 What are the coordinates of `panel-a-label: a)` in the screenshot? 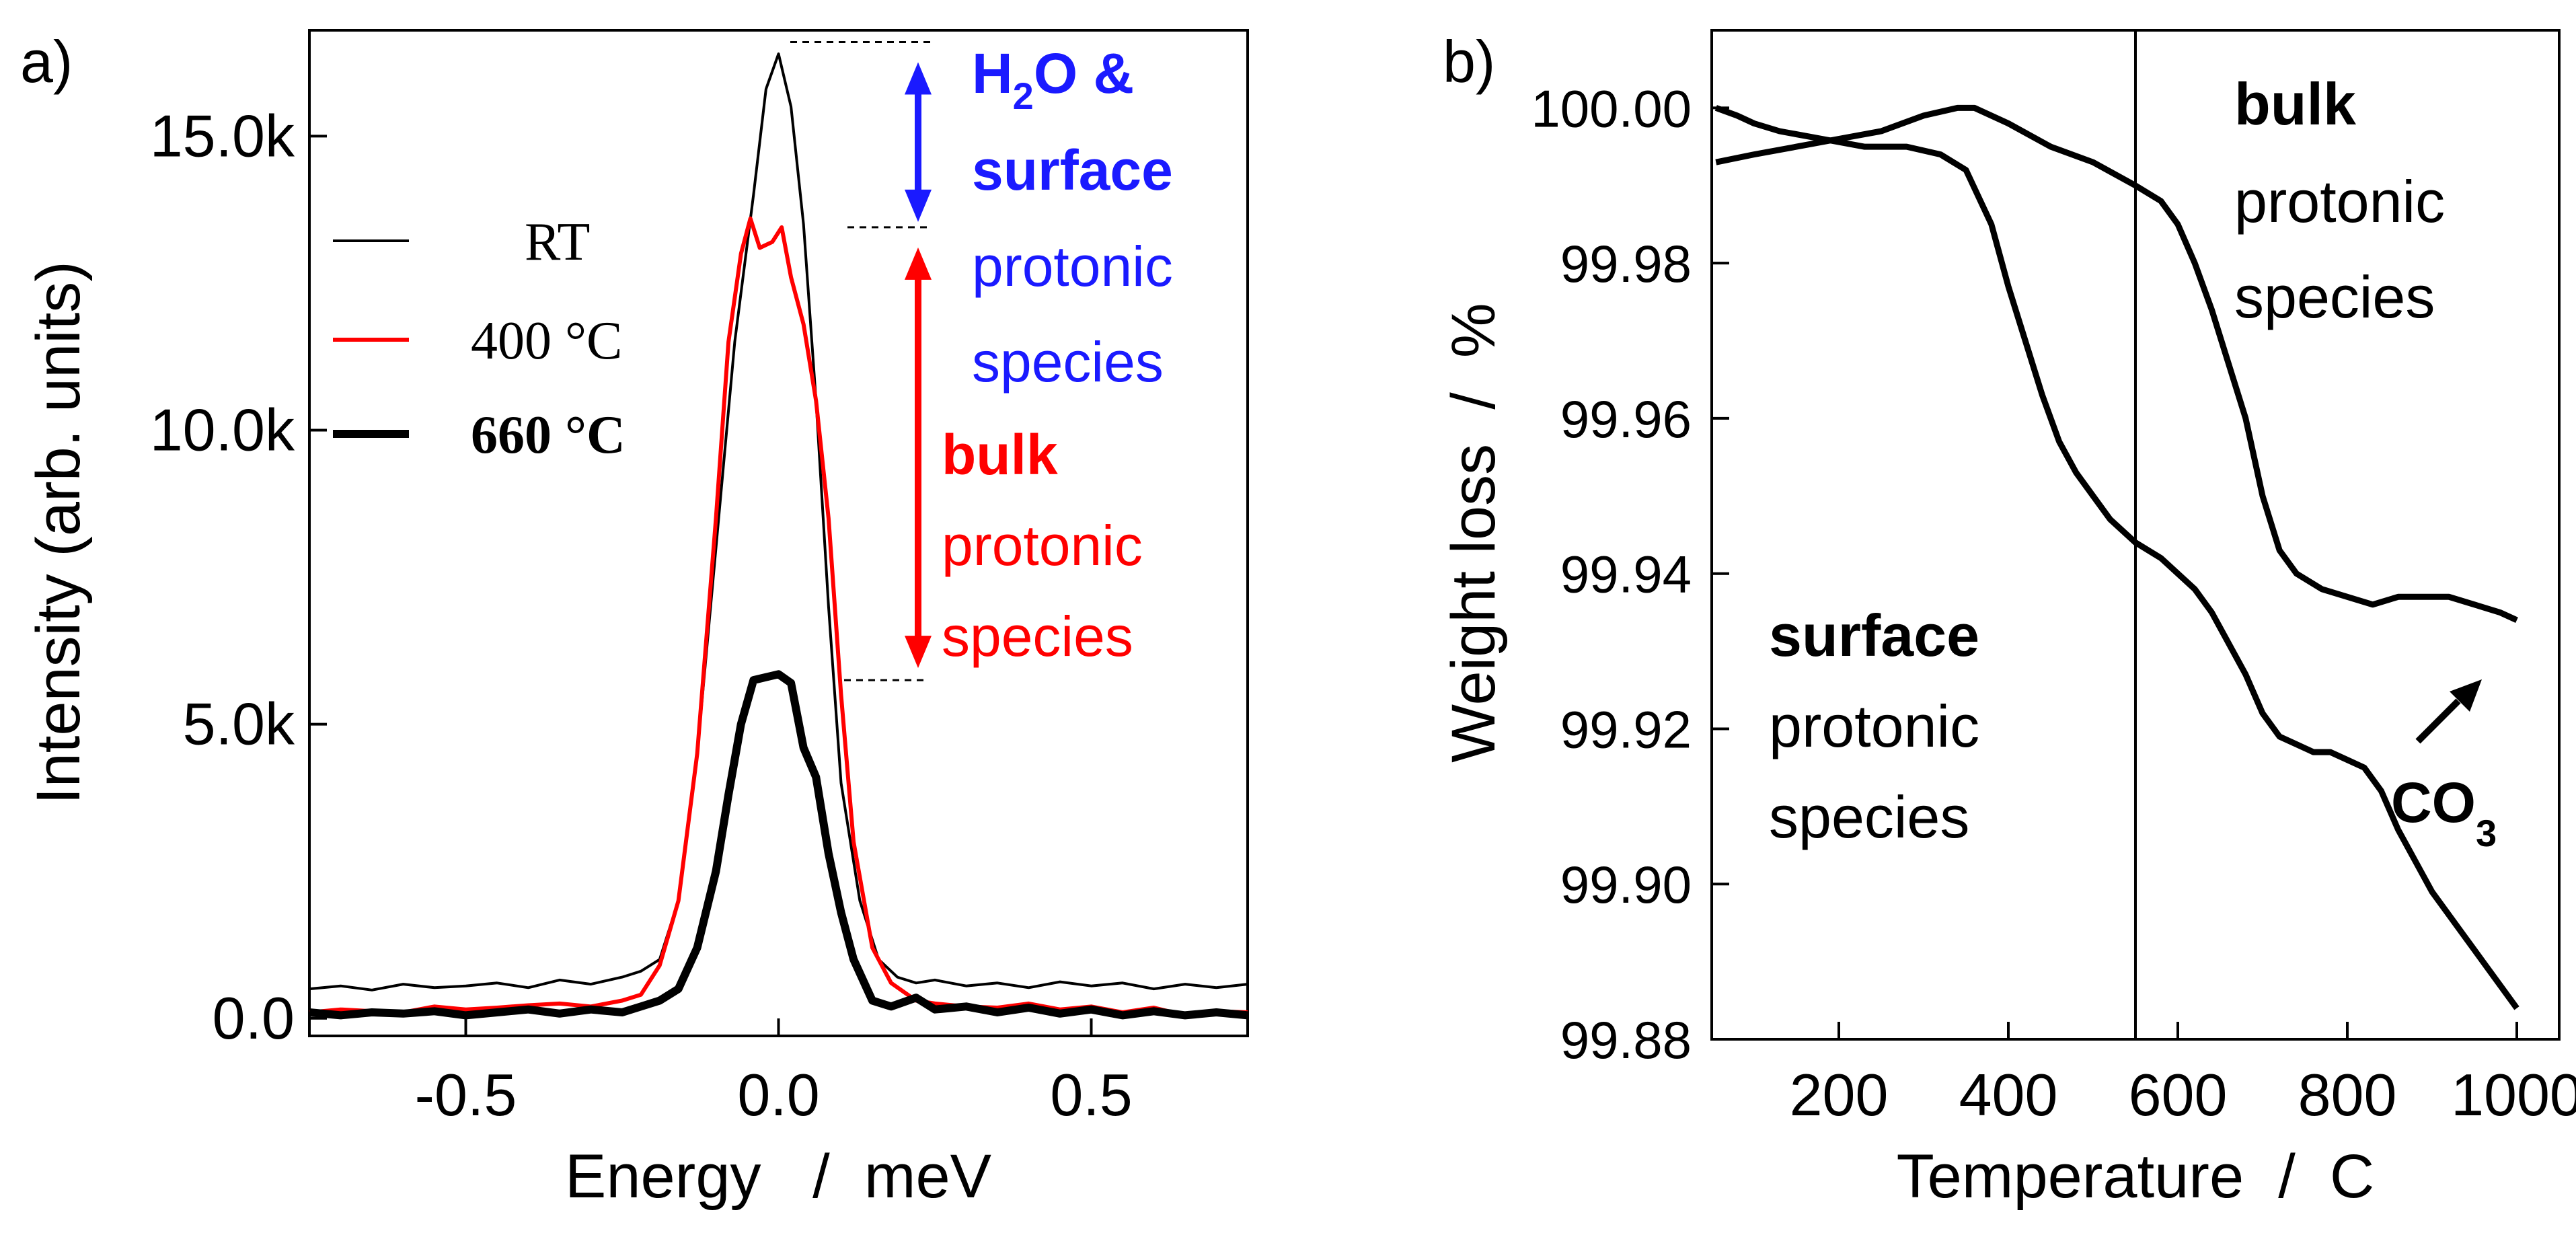 It's located at (46, 61).